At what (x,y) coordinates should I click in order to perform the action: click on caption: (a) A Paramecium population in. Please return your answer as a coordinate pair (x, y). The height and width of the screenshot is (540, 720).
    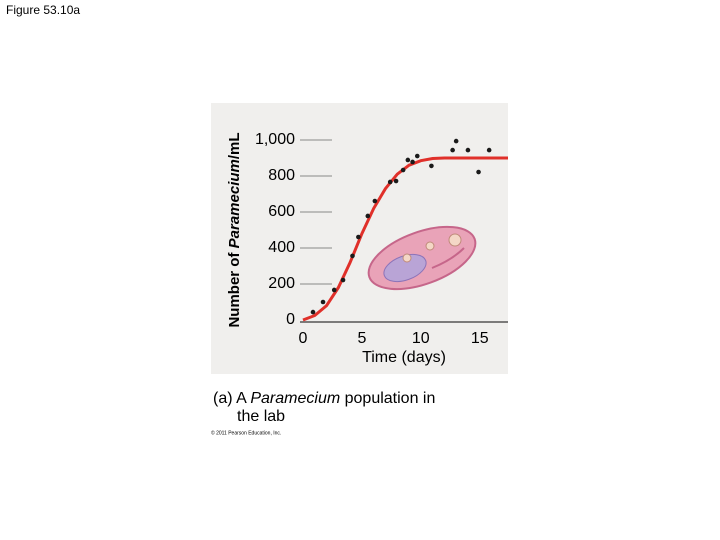
    Looking at the image, I should click on (324, 398).